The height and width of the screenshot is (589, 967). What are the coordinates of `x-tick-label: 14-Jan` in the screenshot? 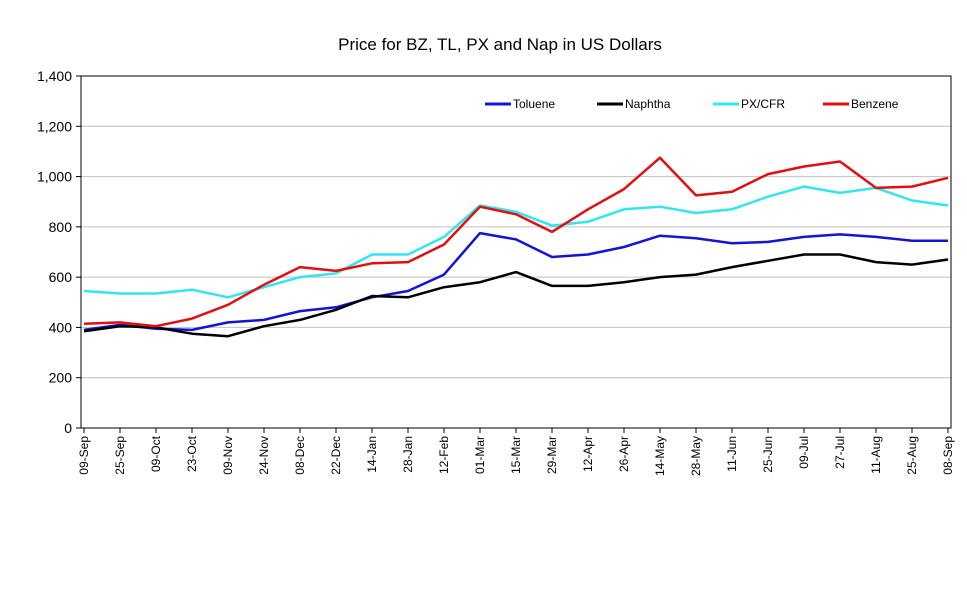 It's located at (372, 454).